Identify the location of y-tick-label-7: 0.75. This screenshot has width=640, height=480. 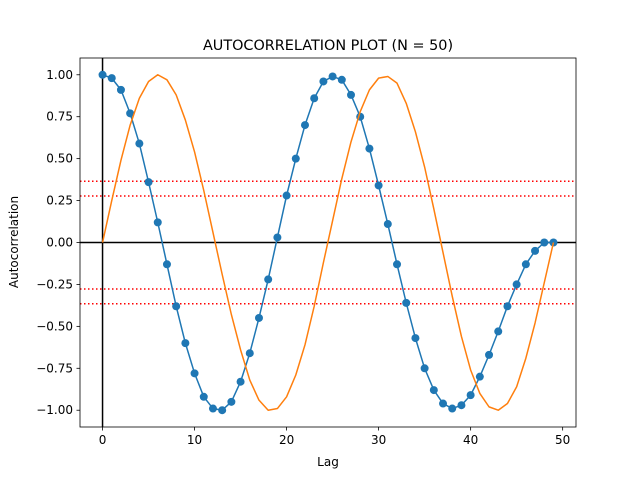
(59, 117).